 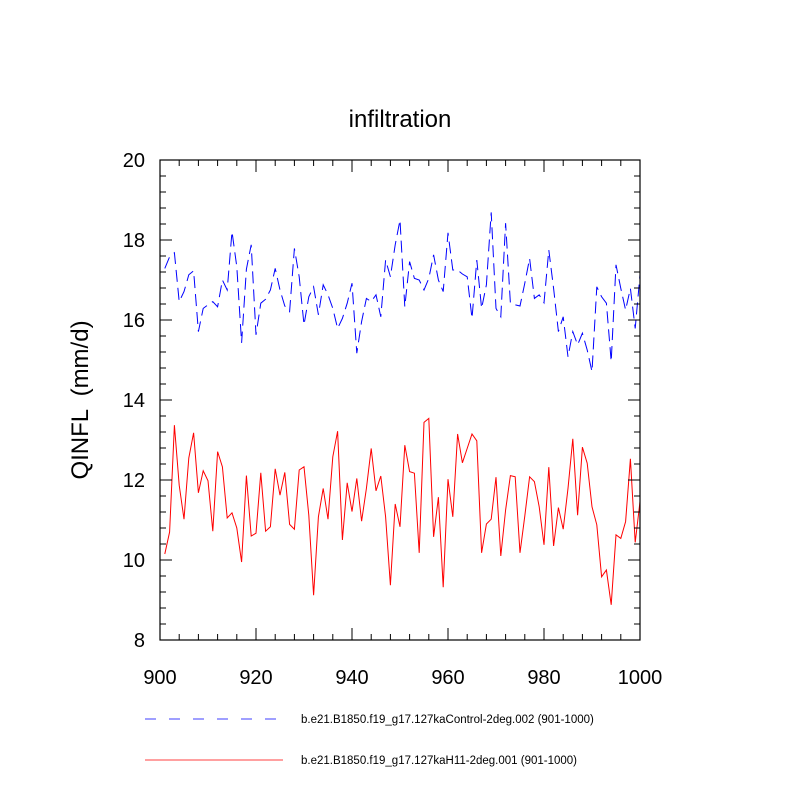 I want to click on y-axis-label: QINFL (mm/d), so click(x=80, y=399).